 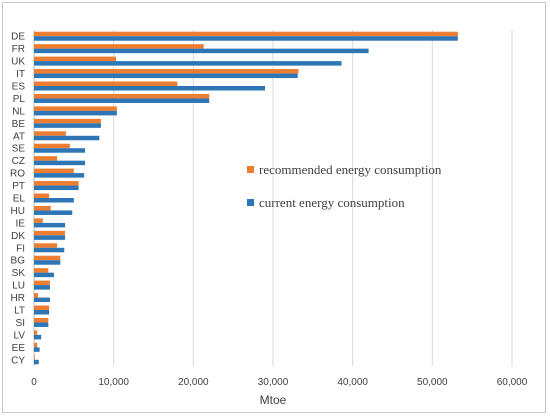 What do you see at coordinates (67, 121) in the screenshot?
I see `bar-BE-recommended` at bounding box center [67, 121].